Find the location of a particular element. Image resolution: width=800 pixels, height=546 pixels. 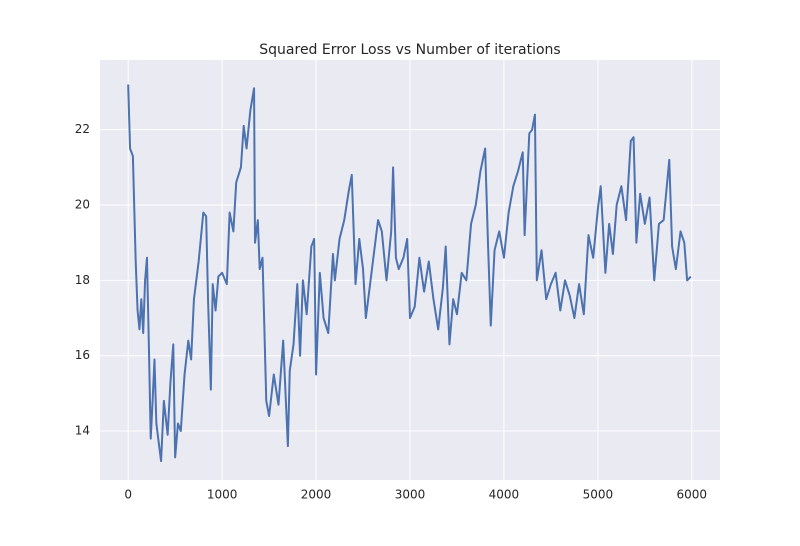

x-tick-label: 3000 is located at coordinates (410, 495).